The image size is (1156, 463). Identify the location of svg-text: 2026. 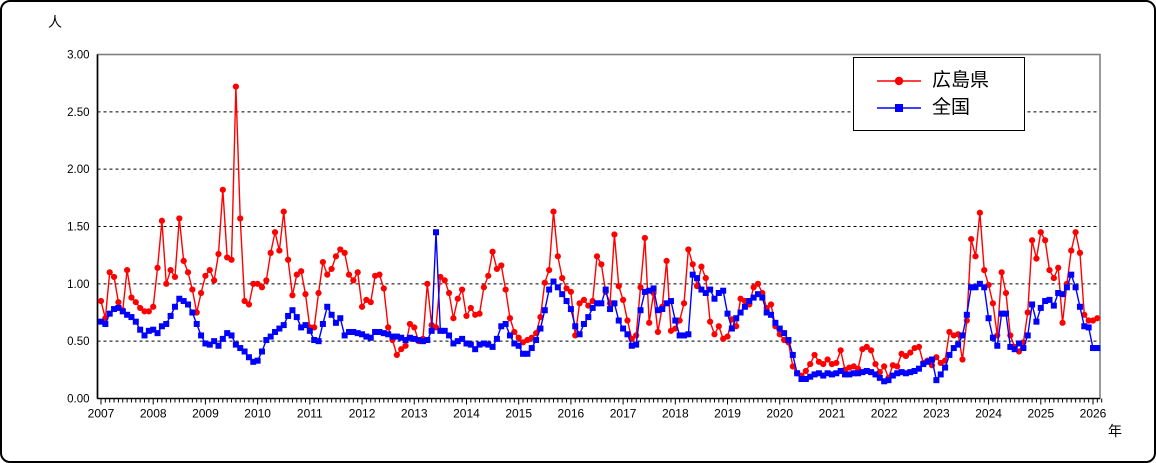
(1093, 414).